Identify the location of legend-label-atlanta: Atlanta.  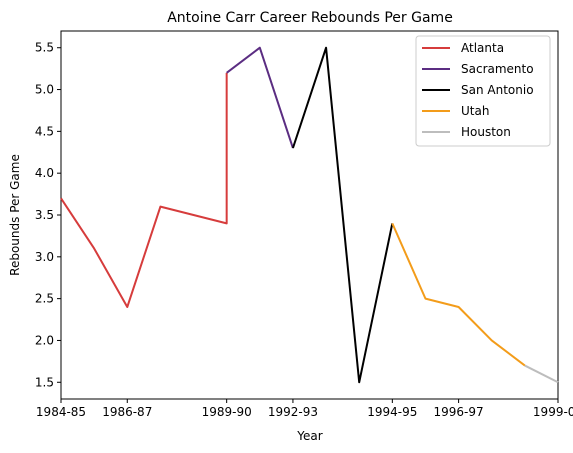
(482, 48).